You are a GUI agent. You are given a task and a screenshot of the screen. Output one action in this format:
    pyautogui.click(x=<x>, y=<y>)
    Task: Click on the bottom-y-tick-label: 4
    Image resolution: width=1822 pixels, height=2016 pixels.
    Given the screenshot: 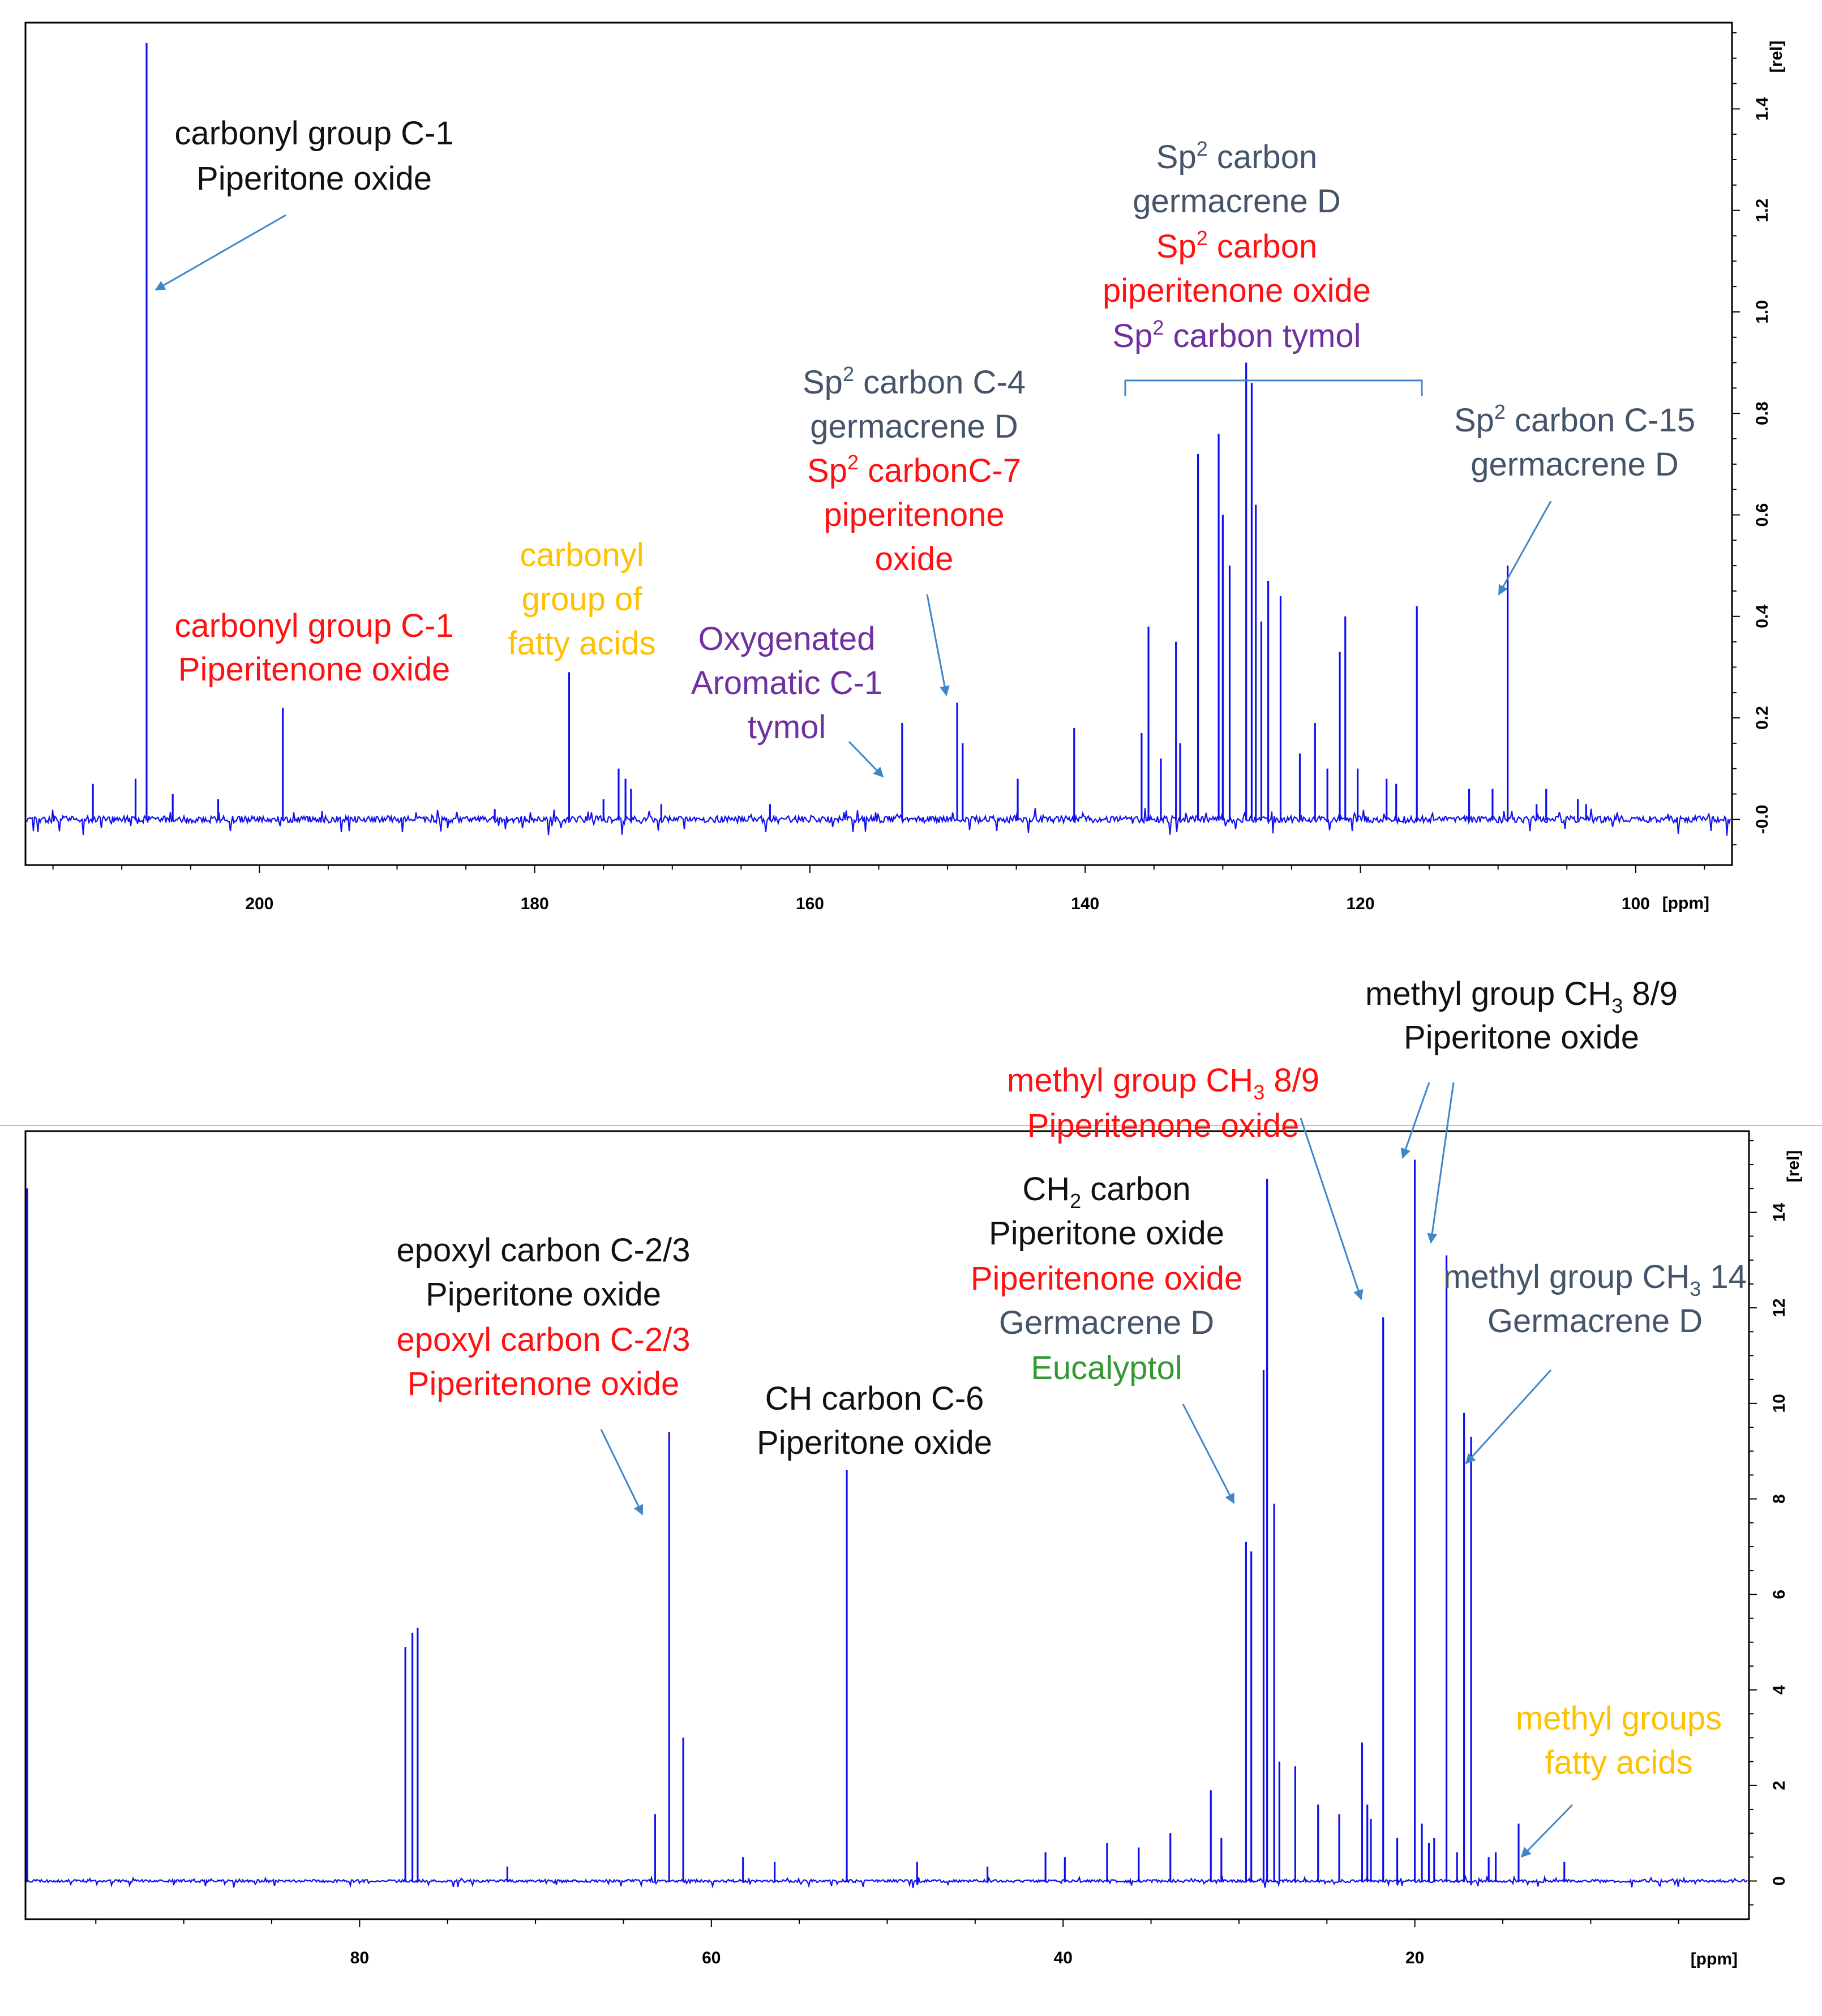 What is the action you would take?
    pyautogui.click(x=1779, y=1689)
    